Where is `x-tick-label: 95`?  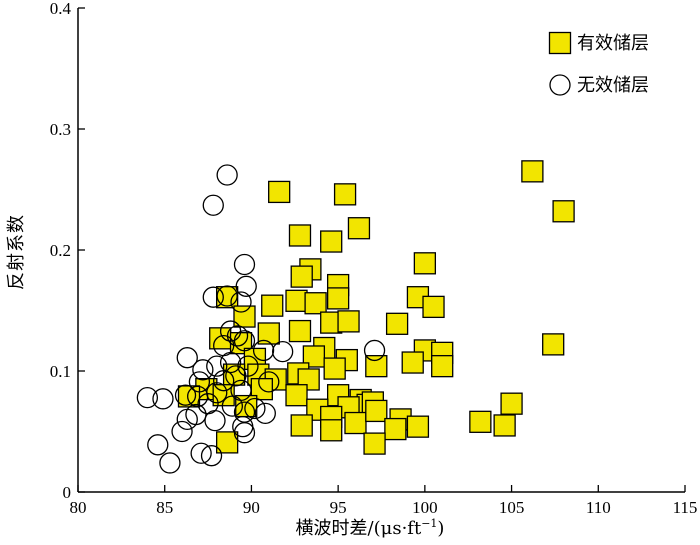
x-tick-label: 95 is located at coordinates (338, 507).